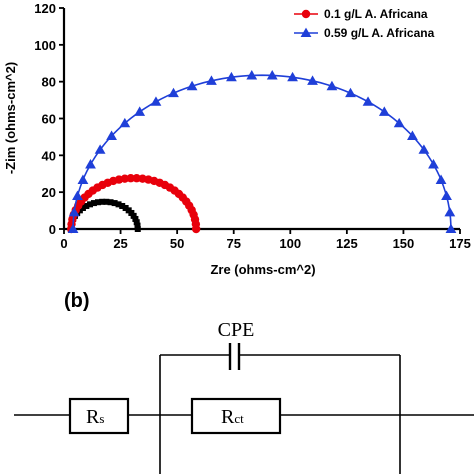 This screenshot has height=474, width=474. What do you see at coordinates (376, 14) in the screenshot?
I see `legend-entry: 0.1 g/L A. Africana` at bounding box center [376, 14].